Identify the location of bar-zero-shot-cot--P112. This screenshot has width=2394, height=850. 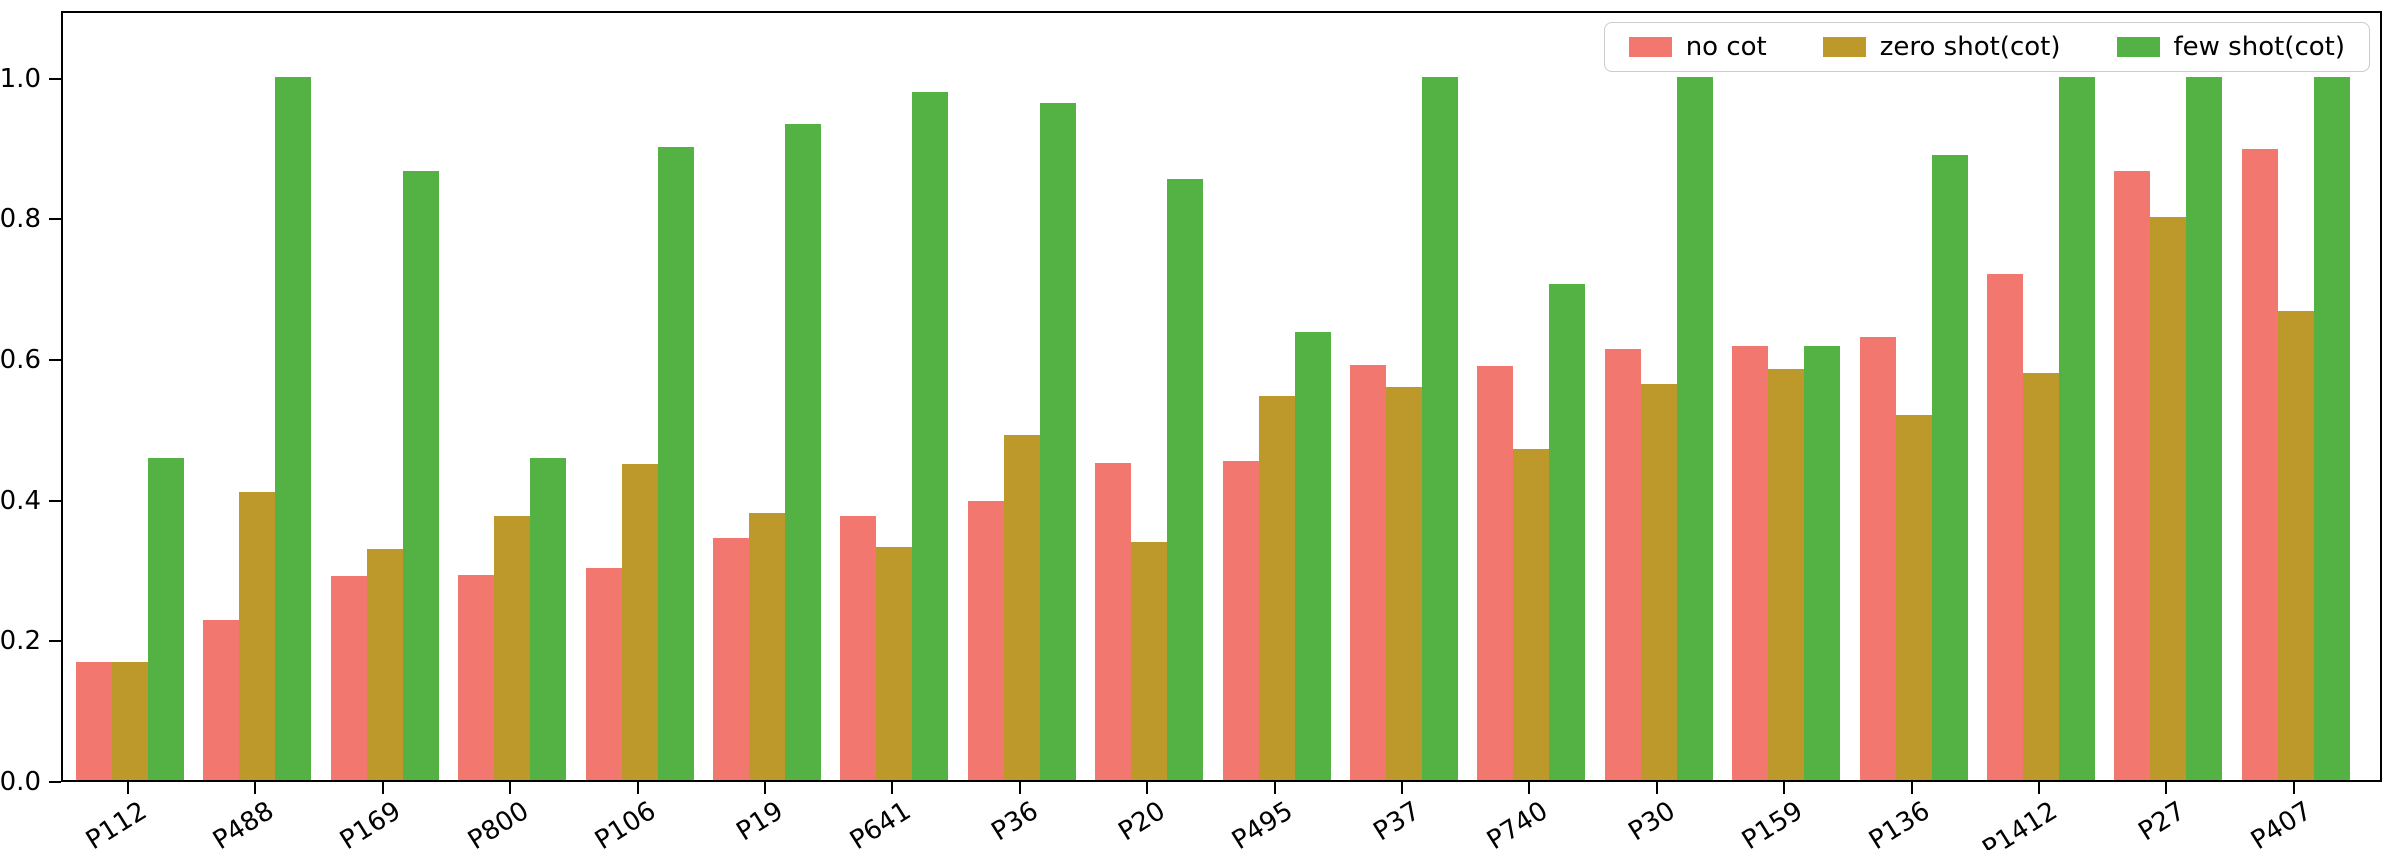
(130, 720).